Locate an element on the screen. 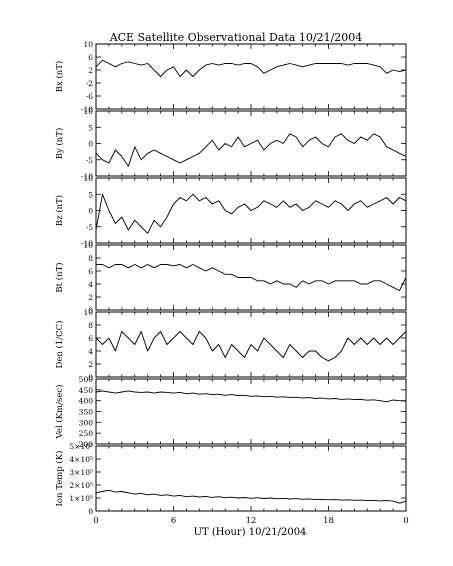  panel-4: 0 2 4 6 8 10 Den (1/CC) is located at coordinates (230, 345).